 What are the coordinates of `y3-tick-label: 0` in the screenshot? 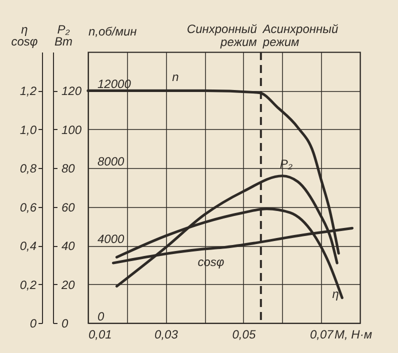 It's located at (101, 317).